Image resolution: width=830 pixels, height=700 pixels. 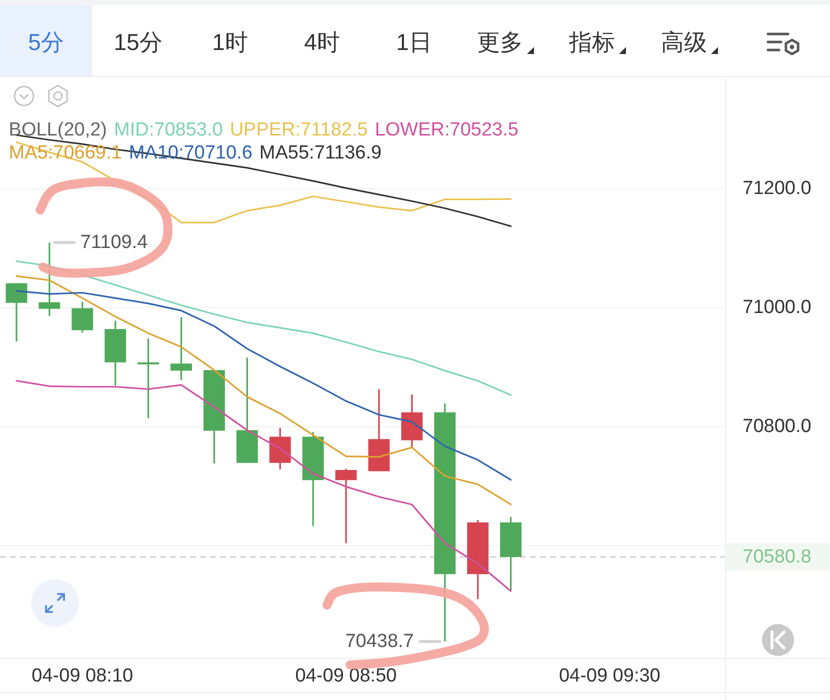 What do you see at coordinates (46, 42) in the screenshot?
I see `text: 5分` at bounding box center [46, 42].